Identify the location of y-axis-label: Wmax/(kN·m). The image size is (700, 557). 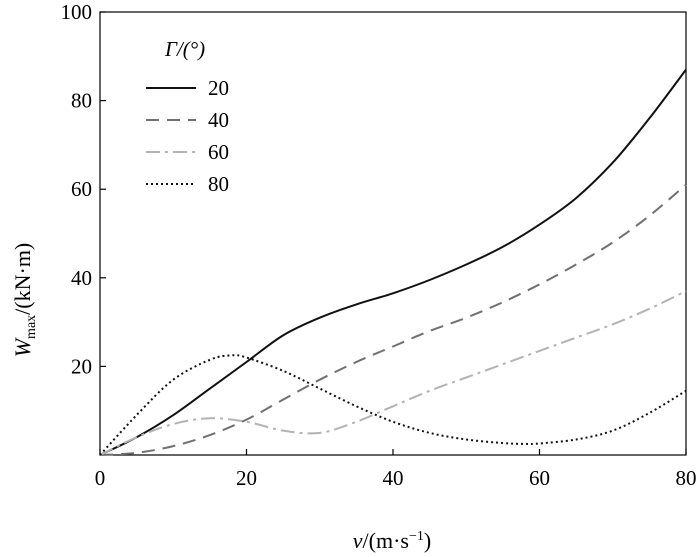
(24, 300).